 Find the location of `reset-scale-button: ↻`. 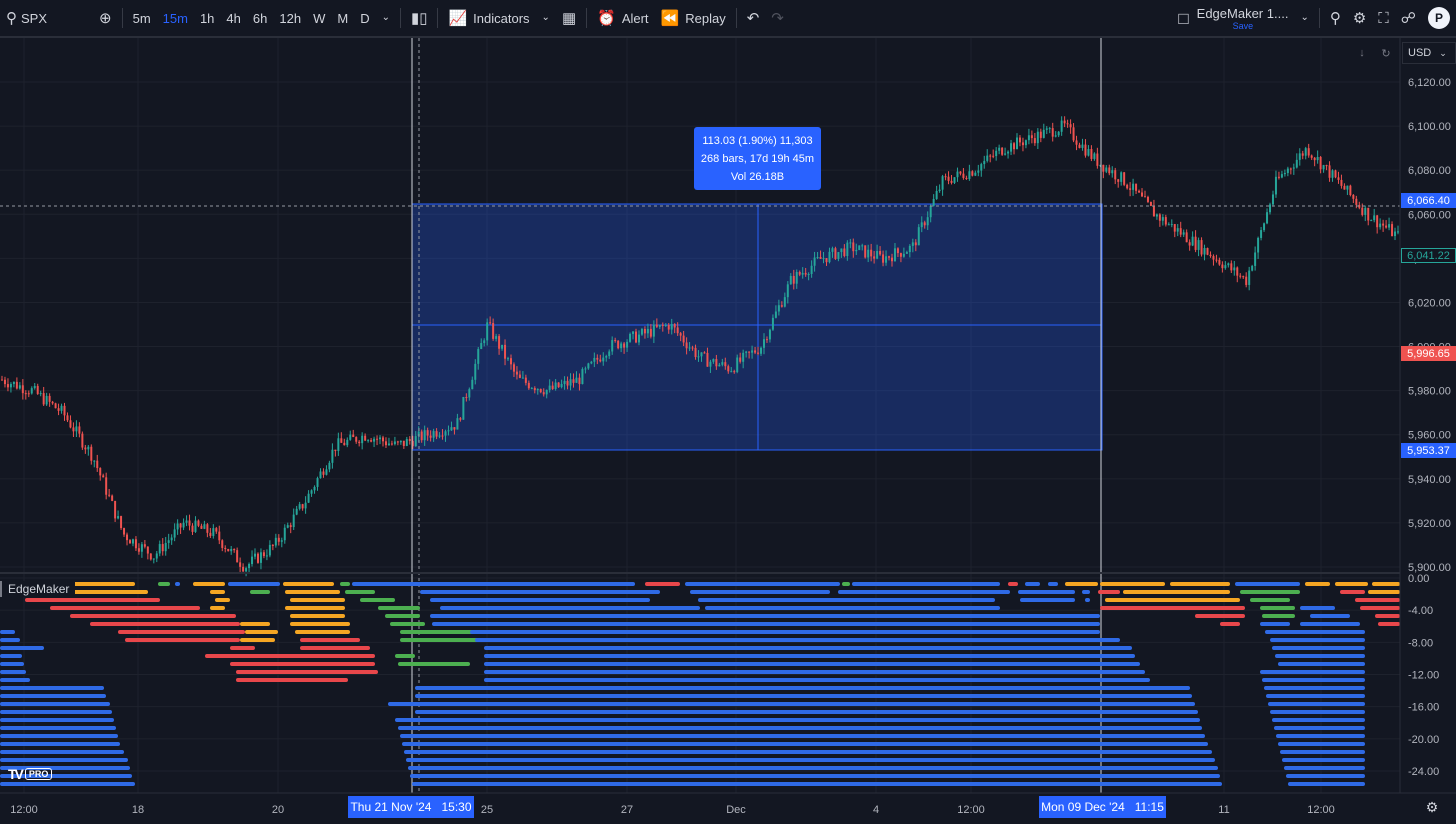

reset-scale-button: ↻ is located at coordinates (1386, 53).